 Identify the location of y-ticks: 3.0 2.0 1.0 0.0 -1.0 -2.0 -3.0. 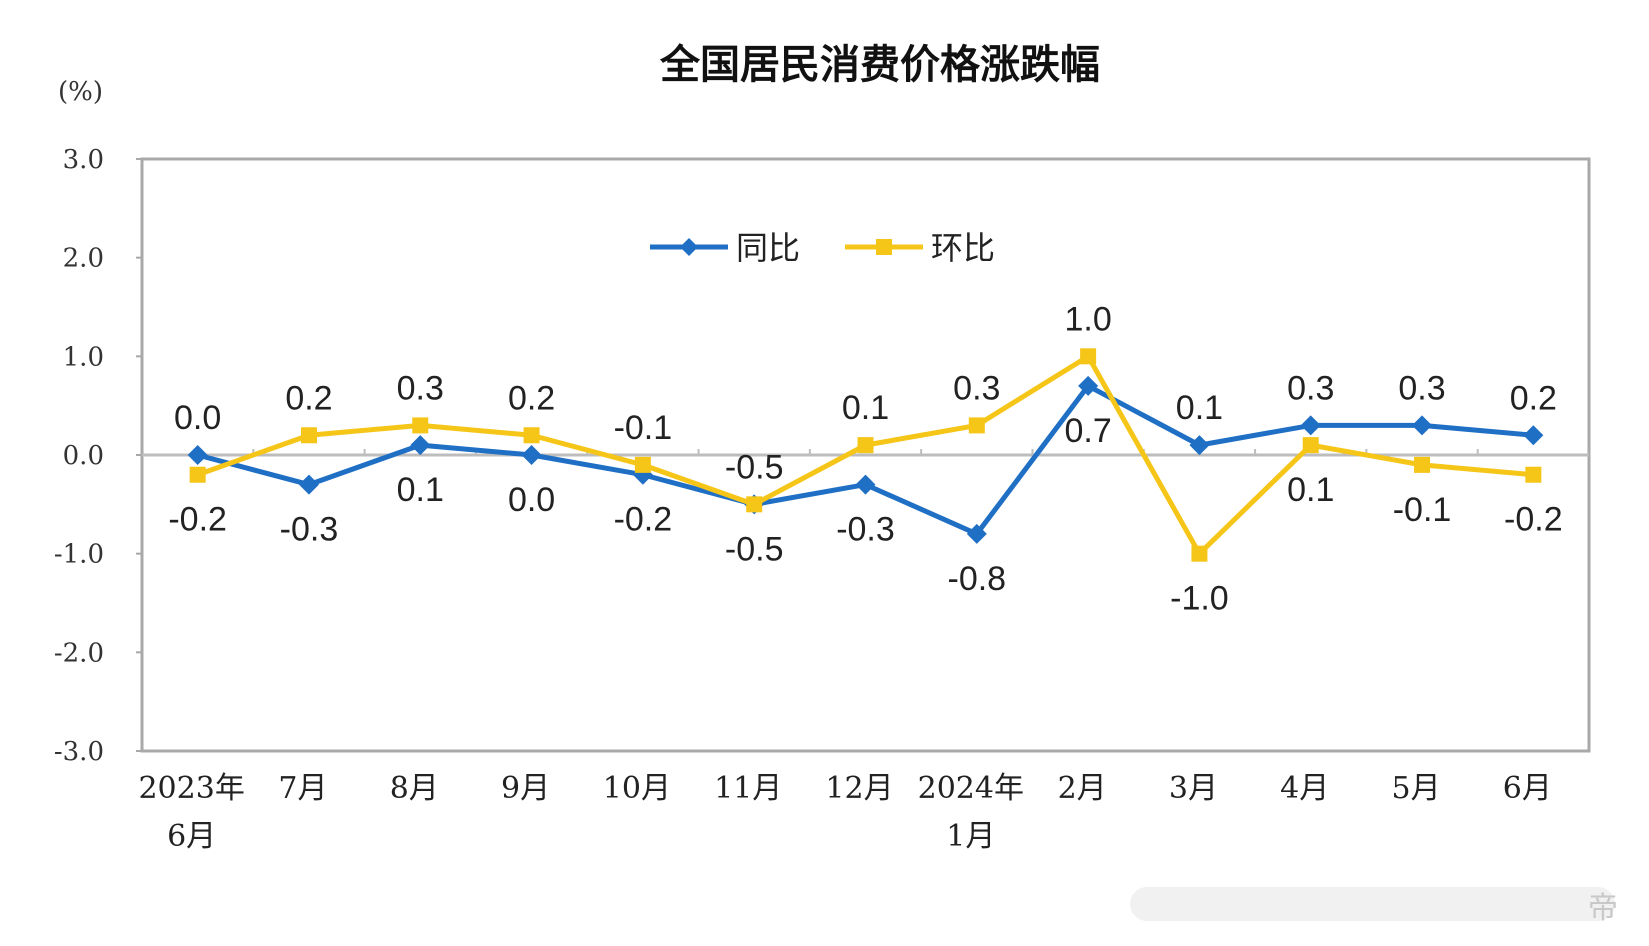
(98, 456).